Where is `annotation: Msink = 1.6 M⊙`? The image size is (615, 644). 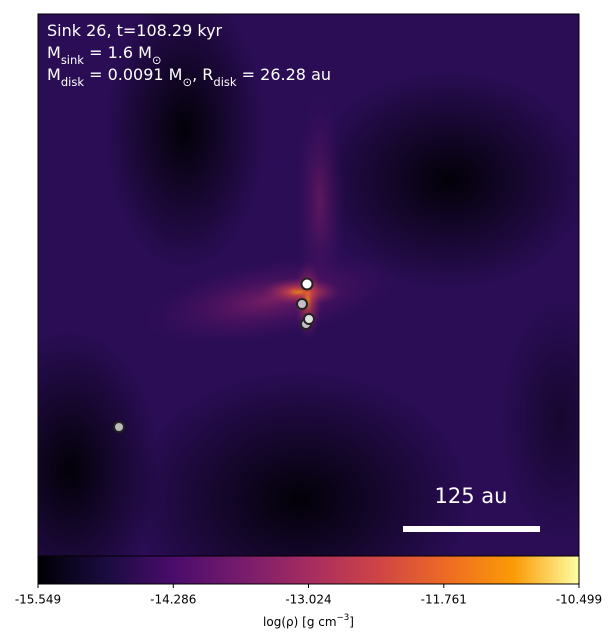 annotation: Msink = 1.6 M⊙ is located at coordinates (104, 55).